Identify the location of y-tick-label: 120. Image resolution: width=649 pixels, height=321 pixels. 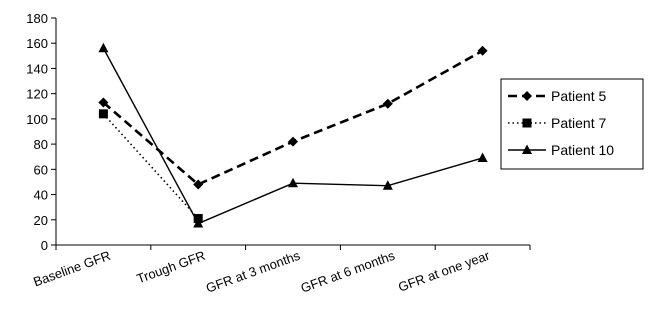
(37, 94).